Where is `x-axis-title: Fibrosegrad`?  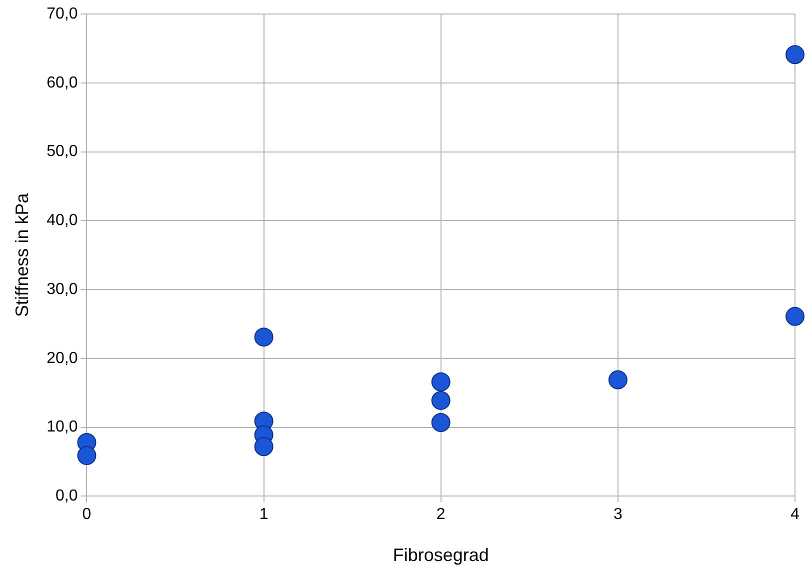 x-axis-title: Fibrosegrad is located at coordinates (440, 555).